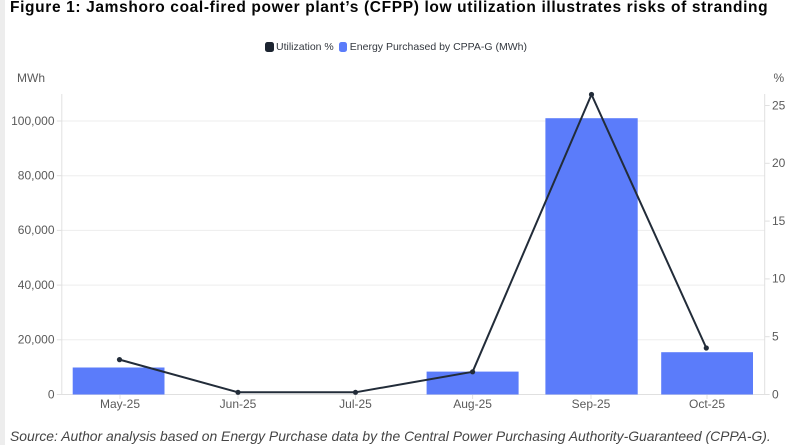  What do you see at coordinates (779, 105) in the screenshot?
I see `svg-text: 25` at bounding box center [779, 105].